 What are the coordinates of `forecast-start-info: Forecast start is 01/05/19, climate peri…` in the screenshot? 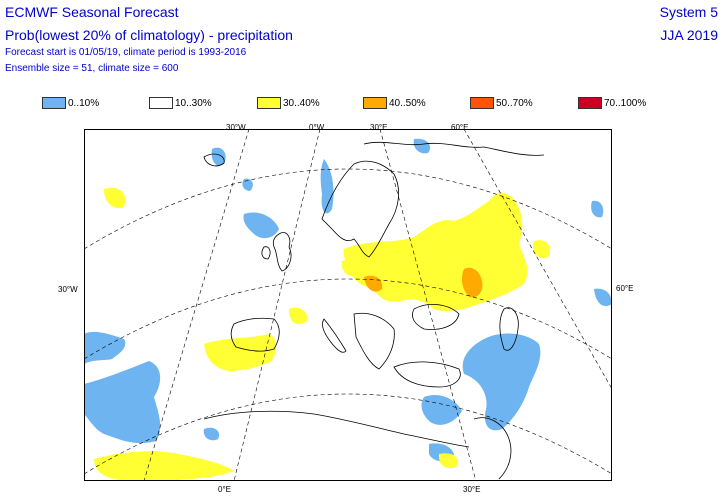 It's located at (126, 52).